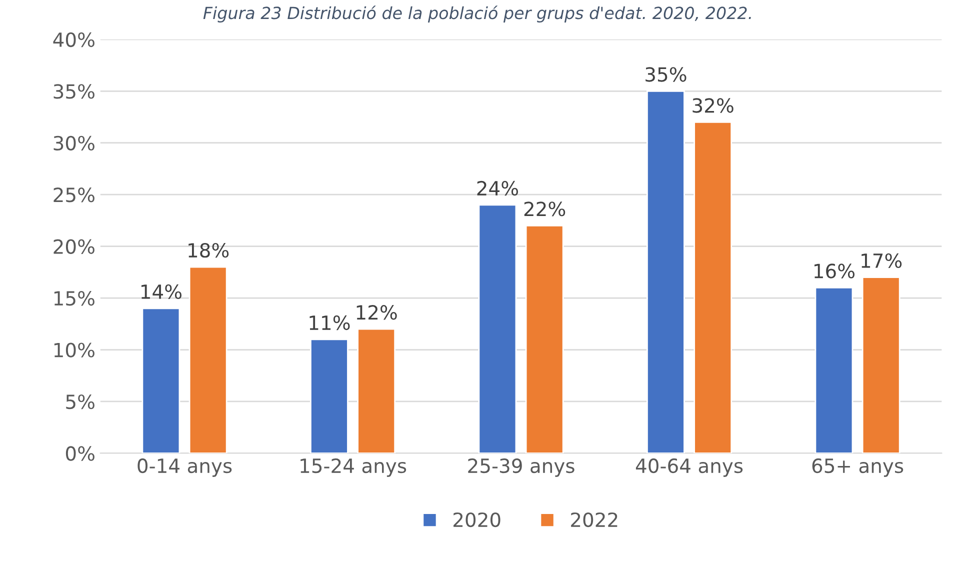 This screenshot has height=563, width=956. I want to click on chart-title: Figura 23 Distribució de la població per grups d'edat. 2020, 2022., so click(477, 14).